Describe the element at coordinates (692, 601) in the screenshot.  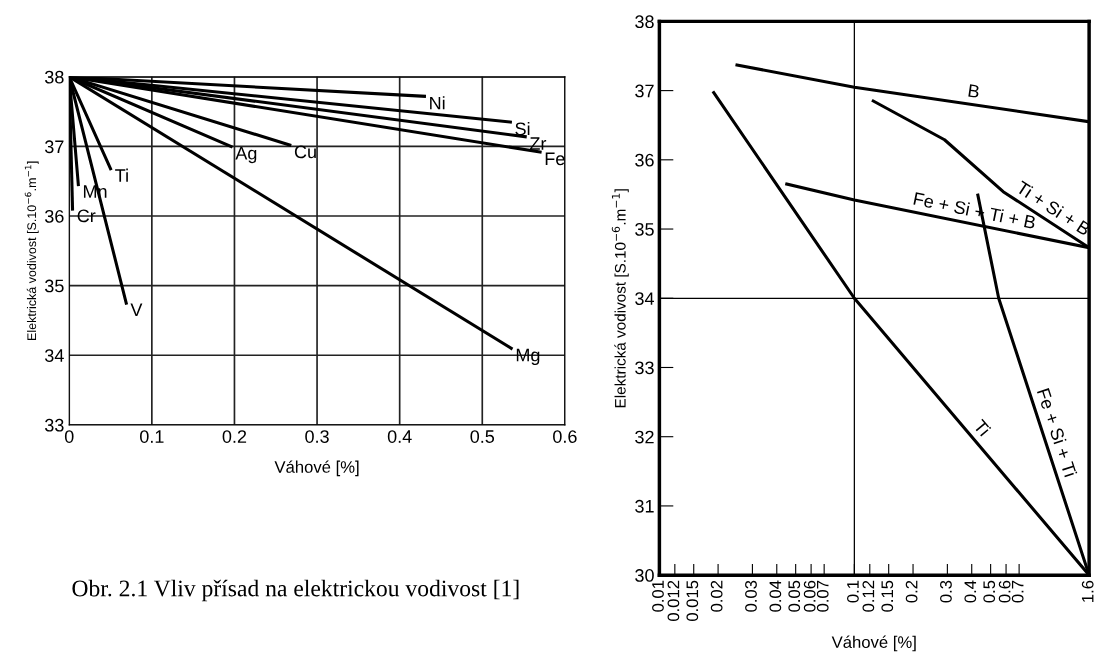
I see `x-tick-label: 0.015` at that location.